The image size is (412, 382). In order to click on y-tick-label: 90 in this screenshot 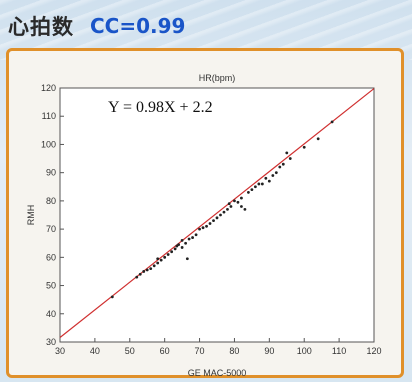, I will do `click(51, 173)`.